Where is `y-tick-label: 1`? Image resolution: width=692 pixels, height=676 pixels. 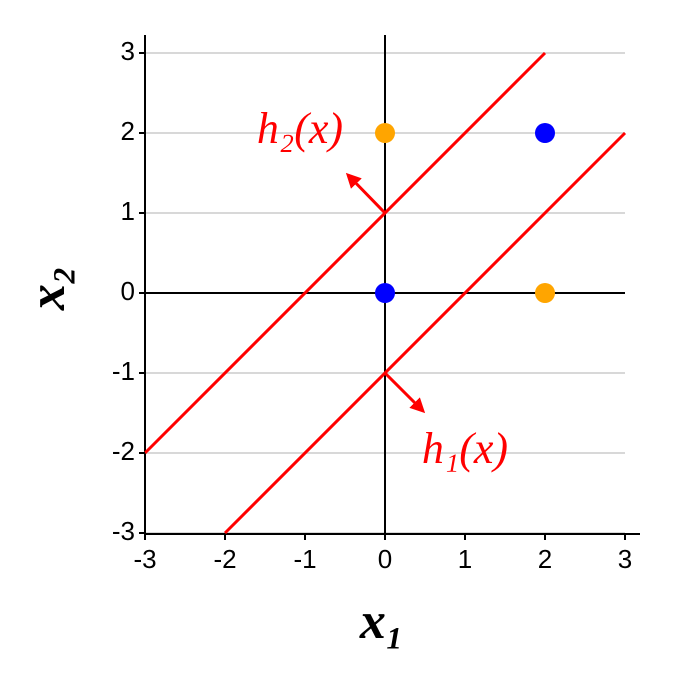
y-tick-label: 1 is located at coordinates (128, 211).